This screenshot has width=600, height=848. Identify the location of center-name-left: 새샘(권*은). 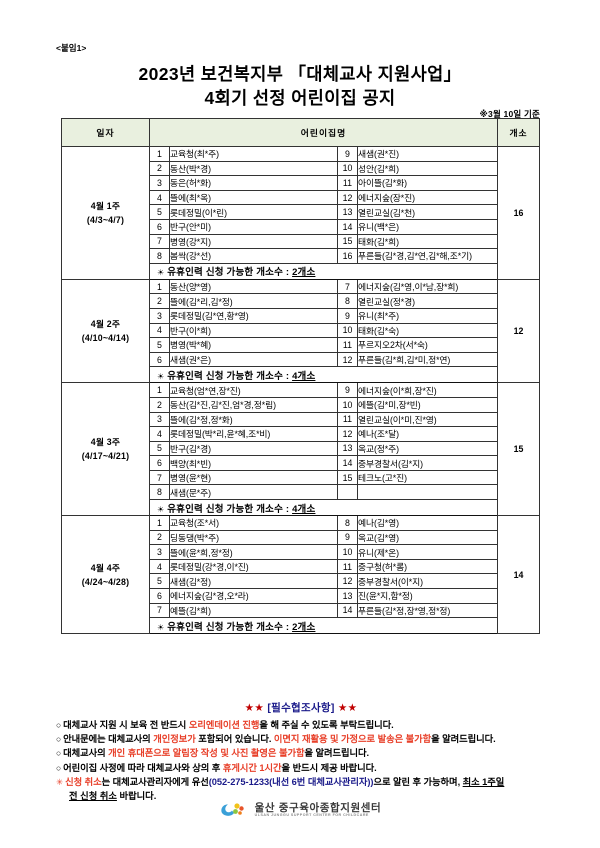
(253, 359).